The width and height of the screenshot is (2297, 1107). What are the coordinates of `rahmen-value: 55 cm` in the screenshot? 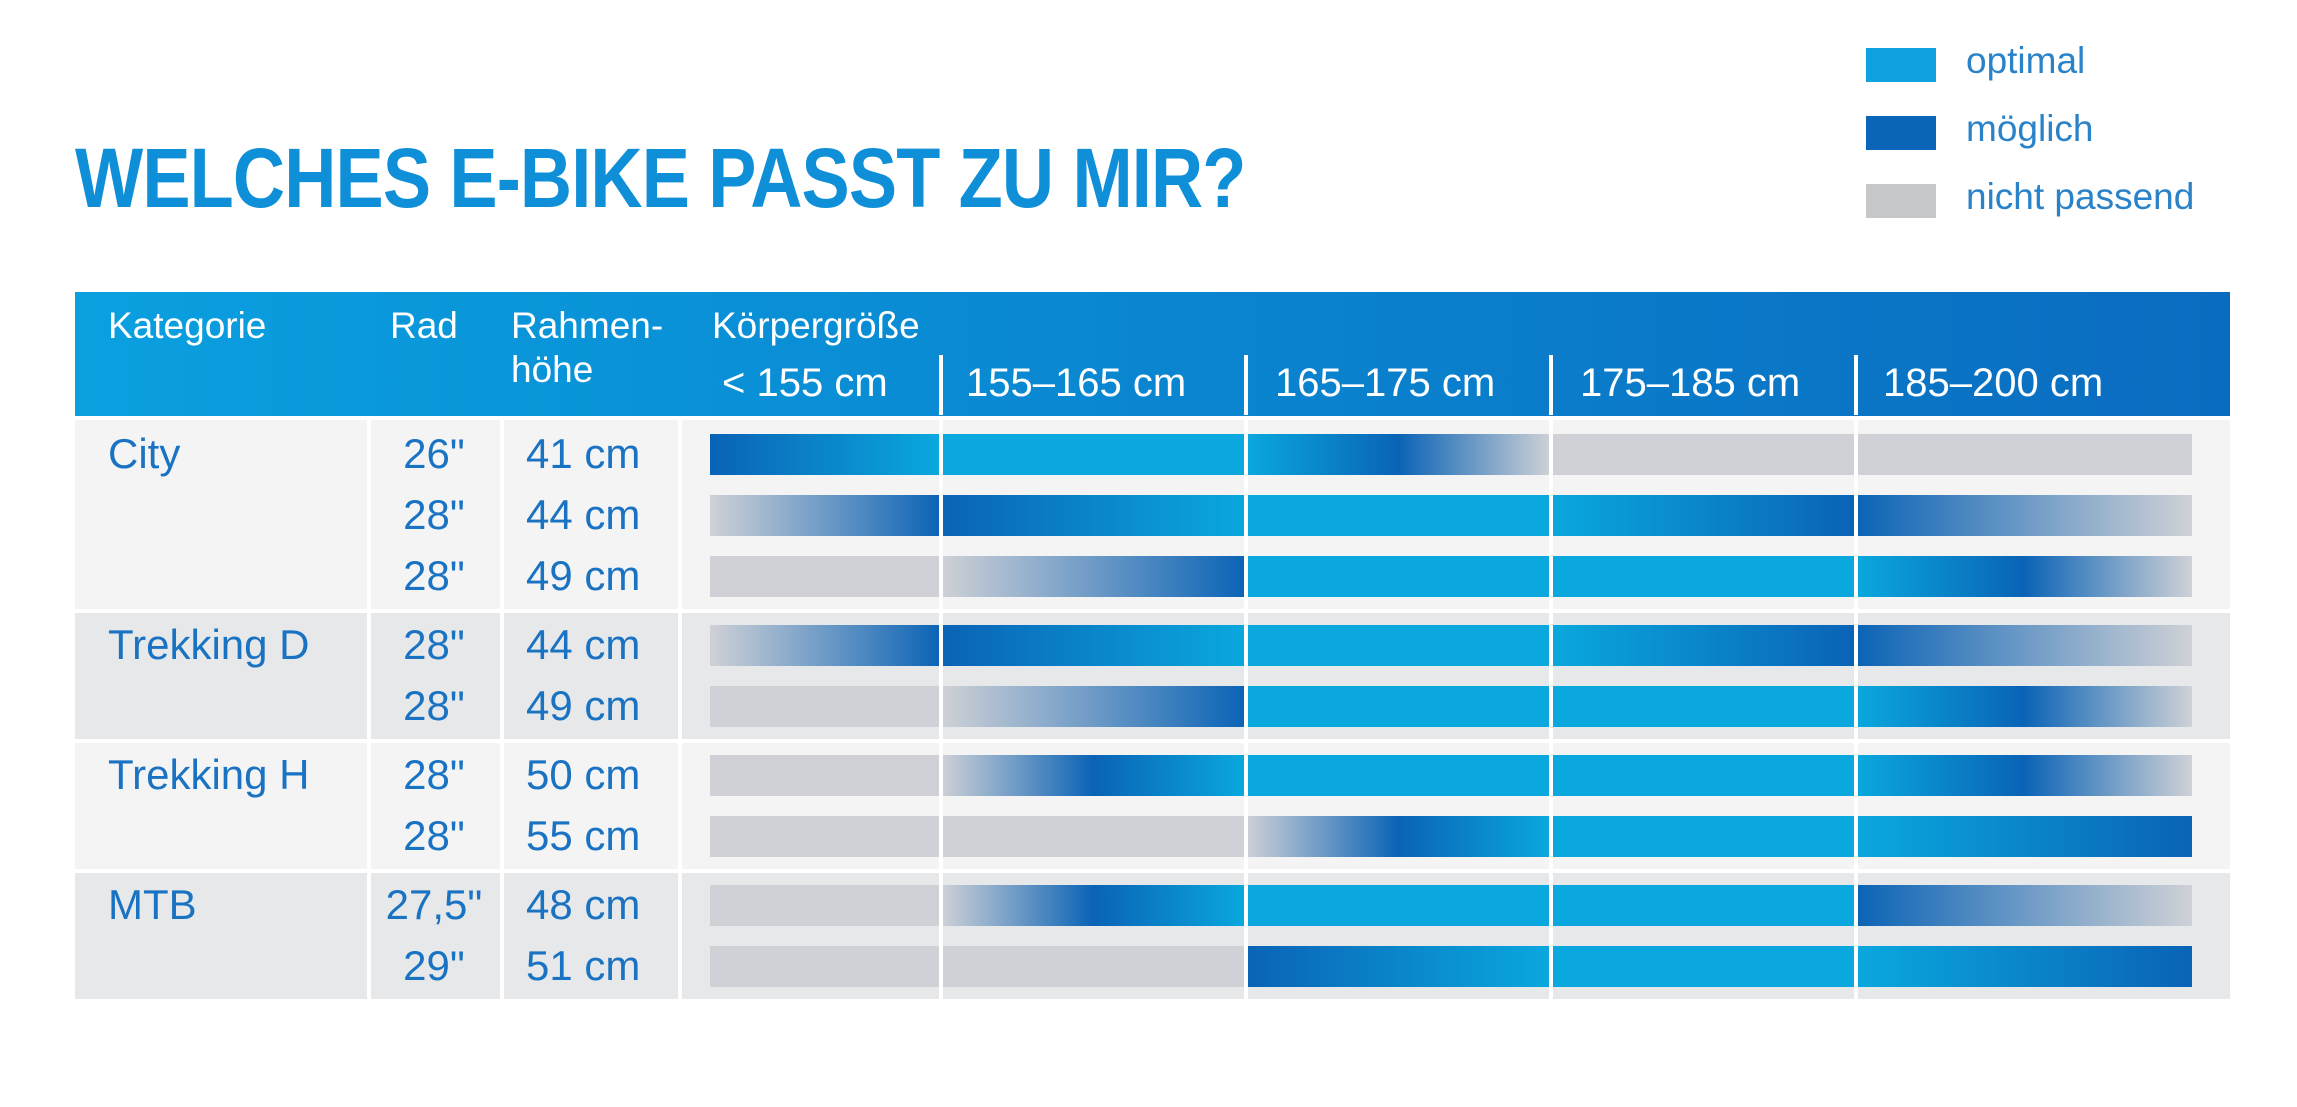 It's located at (583, 835).